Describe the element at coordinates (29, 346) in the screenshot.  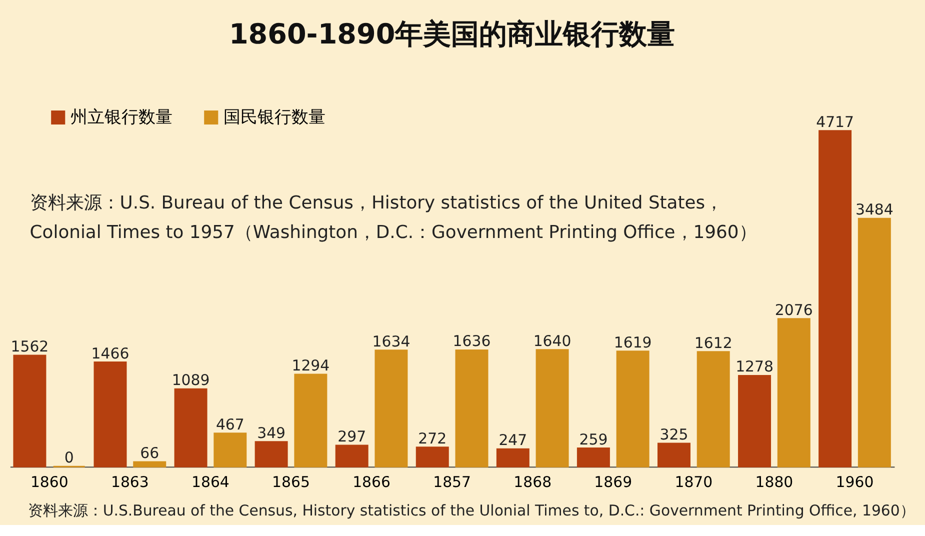
I see `data-label: 1562` at that location.